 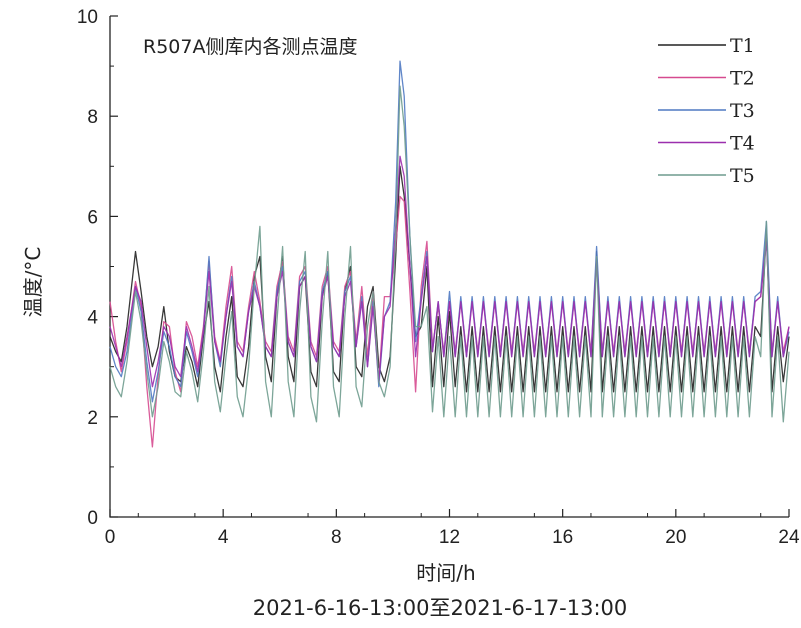 What do you see at coordinates (742, 144) in the screenshot?
I see `legend-label-t4: T4` at bounding box center [742, 144].